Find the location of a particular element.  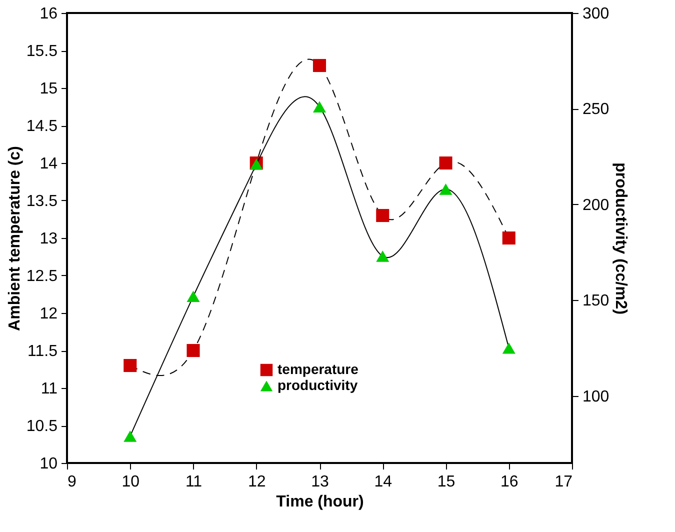

y-tick-label: 10.5 is located at coordinates (42, 426).